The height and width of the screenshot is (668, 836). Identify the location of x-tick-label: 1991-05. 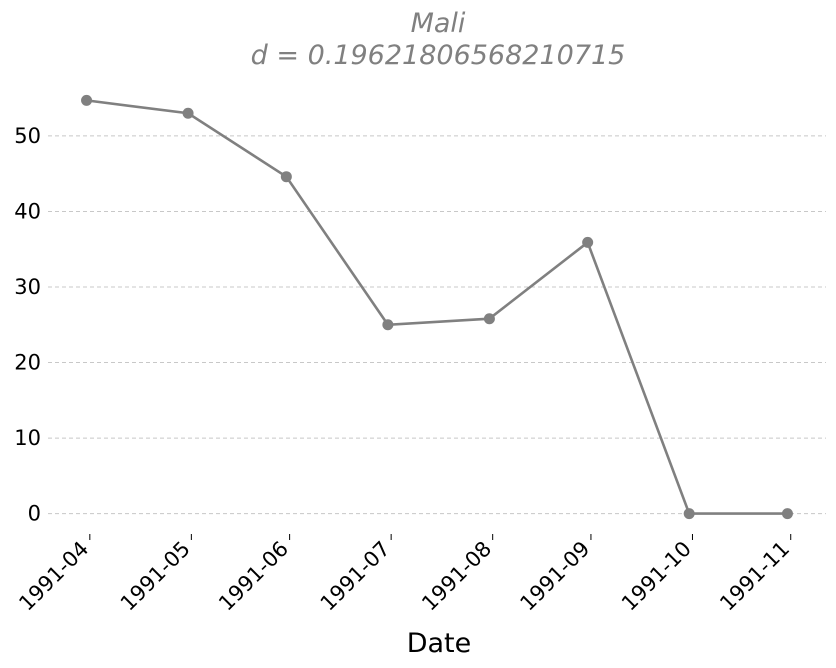
(155, 576).